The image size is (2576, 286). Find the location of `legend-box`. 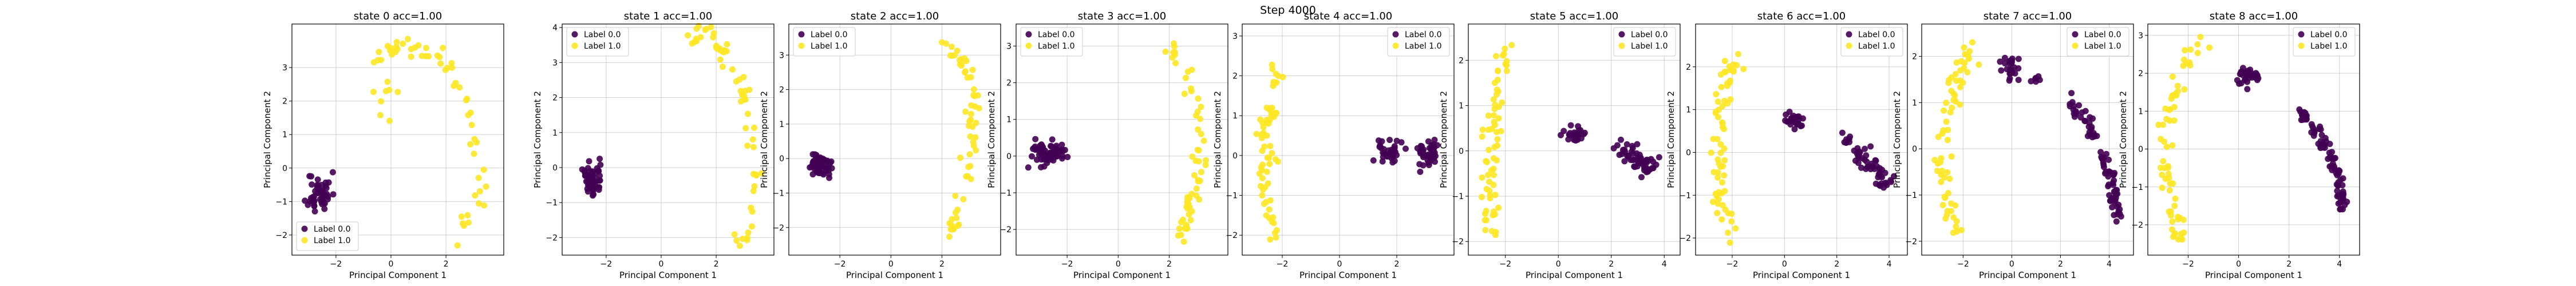

legend-box is located at coordinates (1051, 42).